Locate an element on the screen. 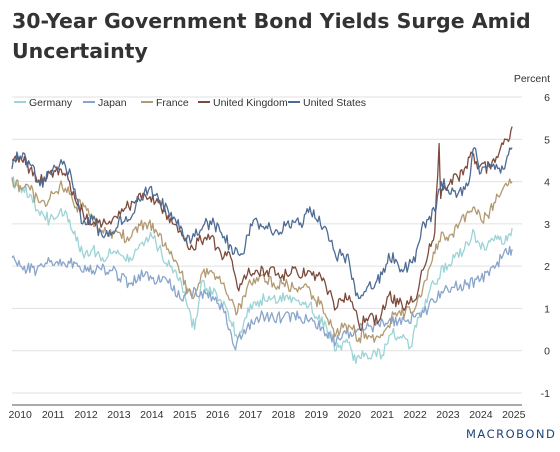  y-tick-label: 6 is located at coordinates (547, 98).